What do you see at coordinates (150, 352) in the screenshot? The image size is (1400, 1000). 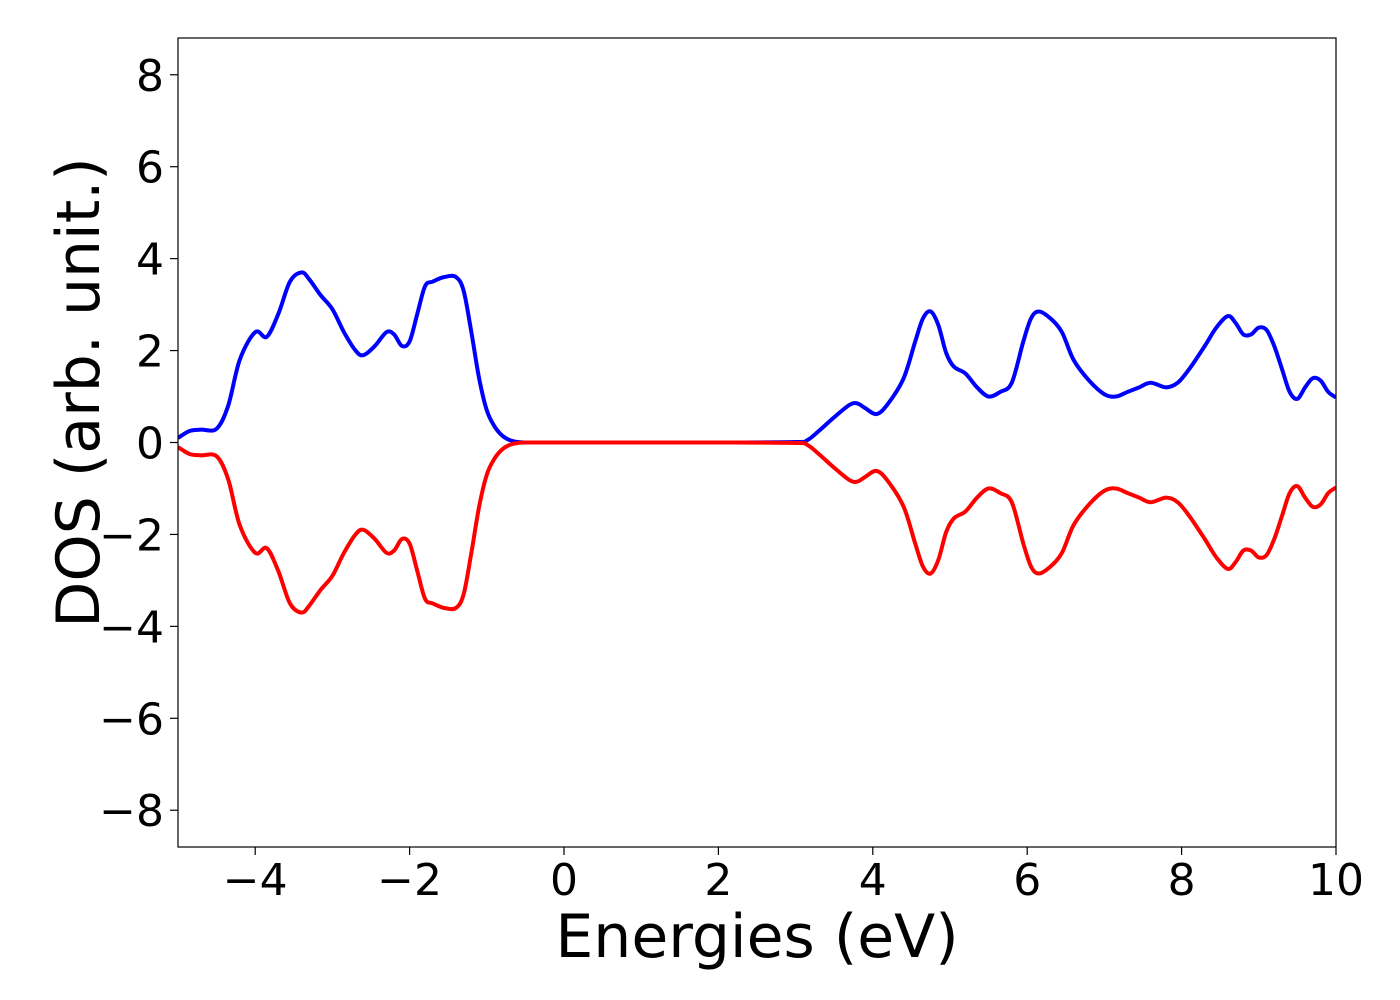 I see `y-tick-label: 2` at bounding box center [150, 352].